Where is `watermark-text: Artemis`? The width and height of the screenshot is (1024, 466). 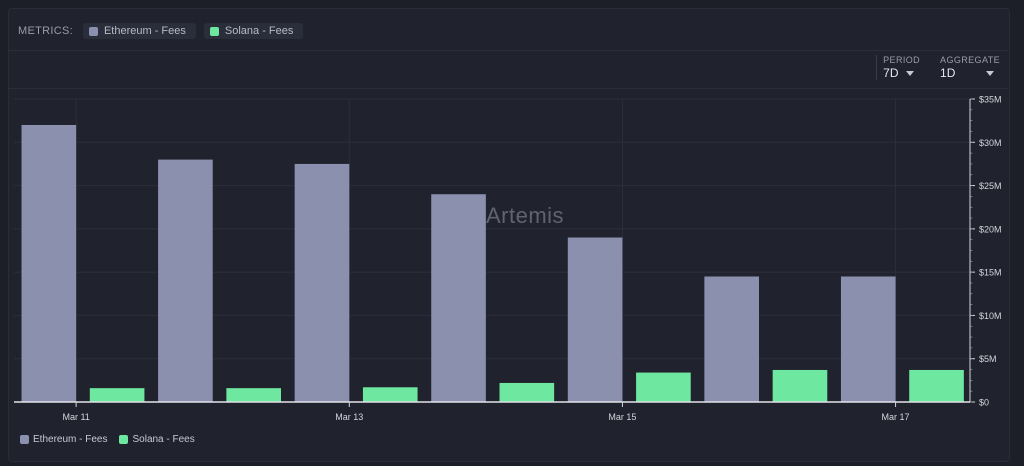
watermark-text: Artemis is located at coordinates (525, 215).